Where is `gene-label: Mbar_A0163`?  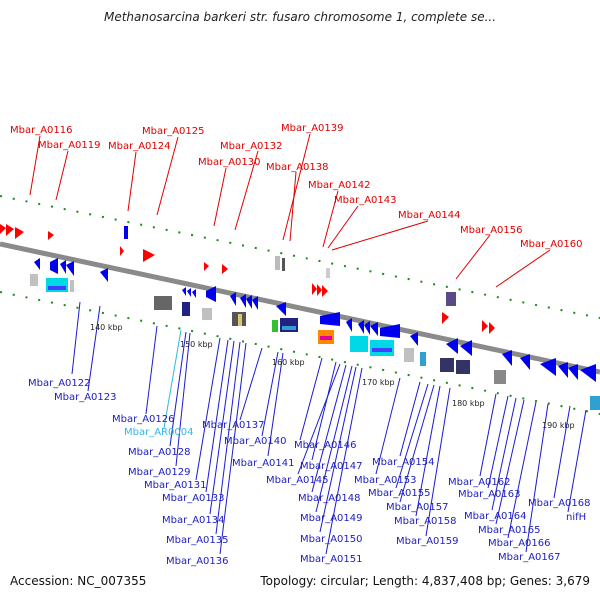 gene-label: Mbar_A0163 is located at coordinates (489, 494).